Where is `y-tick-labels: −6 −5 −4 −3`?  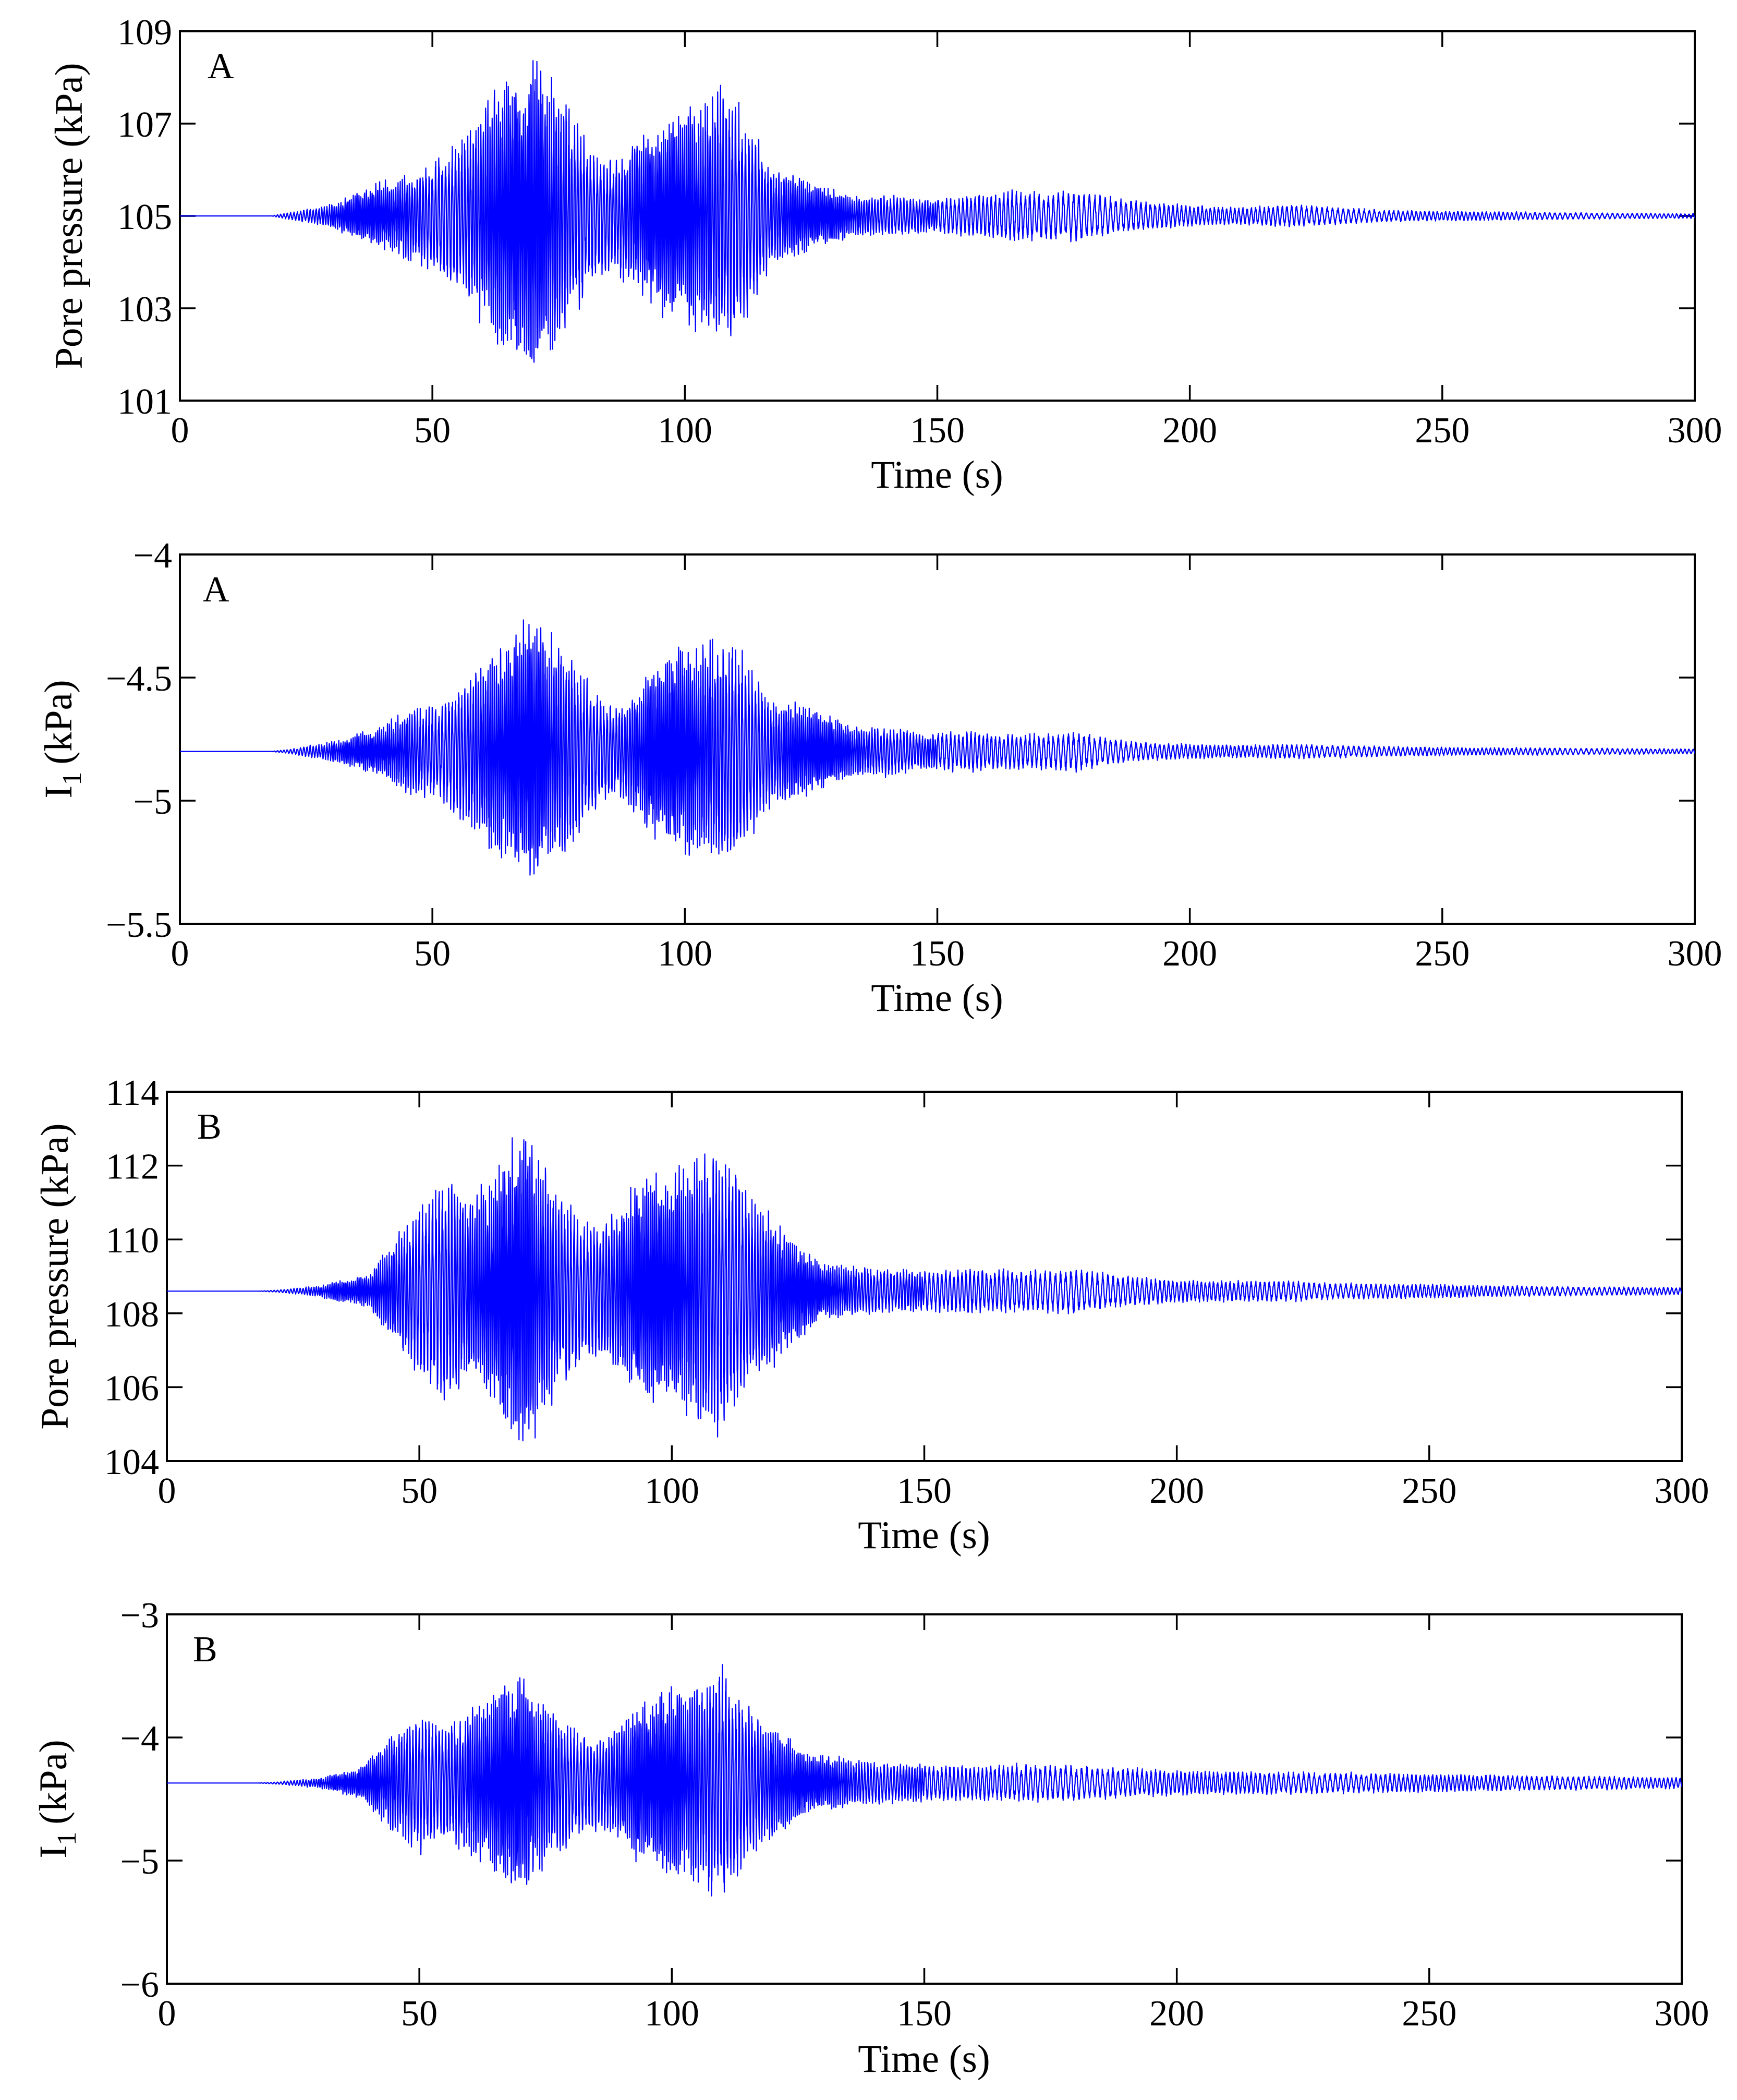
y-tick-labels: −6 −5 −4 −3 is located at coordinates (139, 1800).